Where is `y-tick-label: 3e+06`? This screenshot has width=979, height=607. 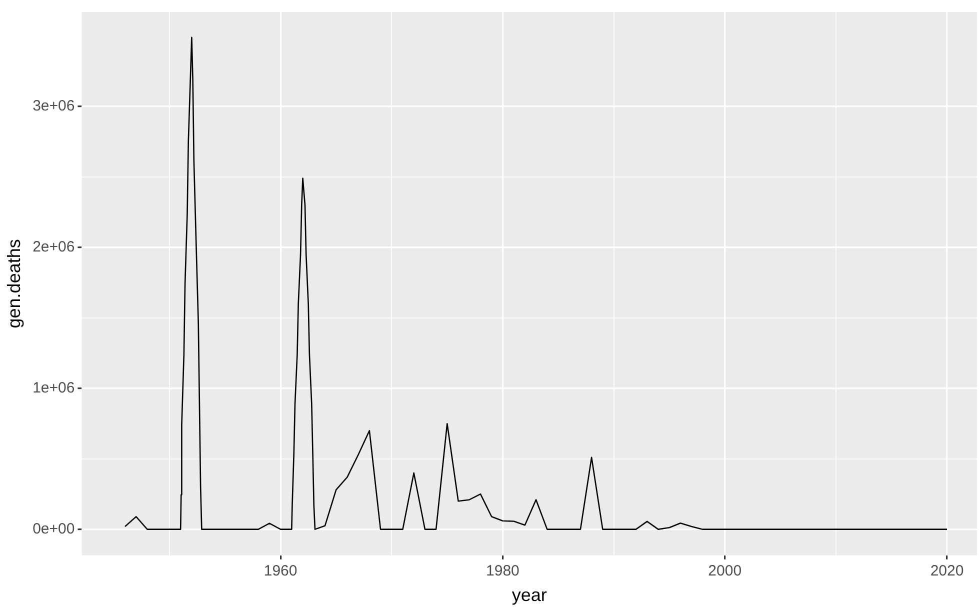 y-tick-label: 3e+06 is located at coordinates (53, 106).